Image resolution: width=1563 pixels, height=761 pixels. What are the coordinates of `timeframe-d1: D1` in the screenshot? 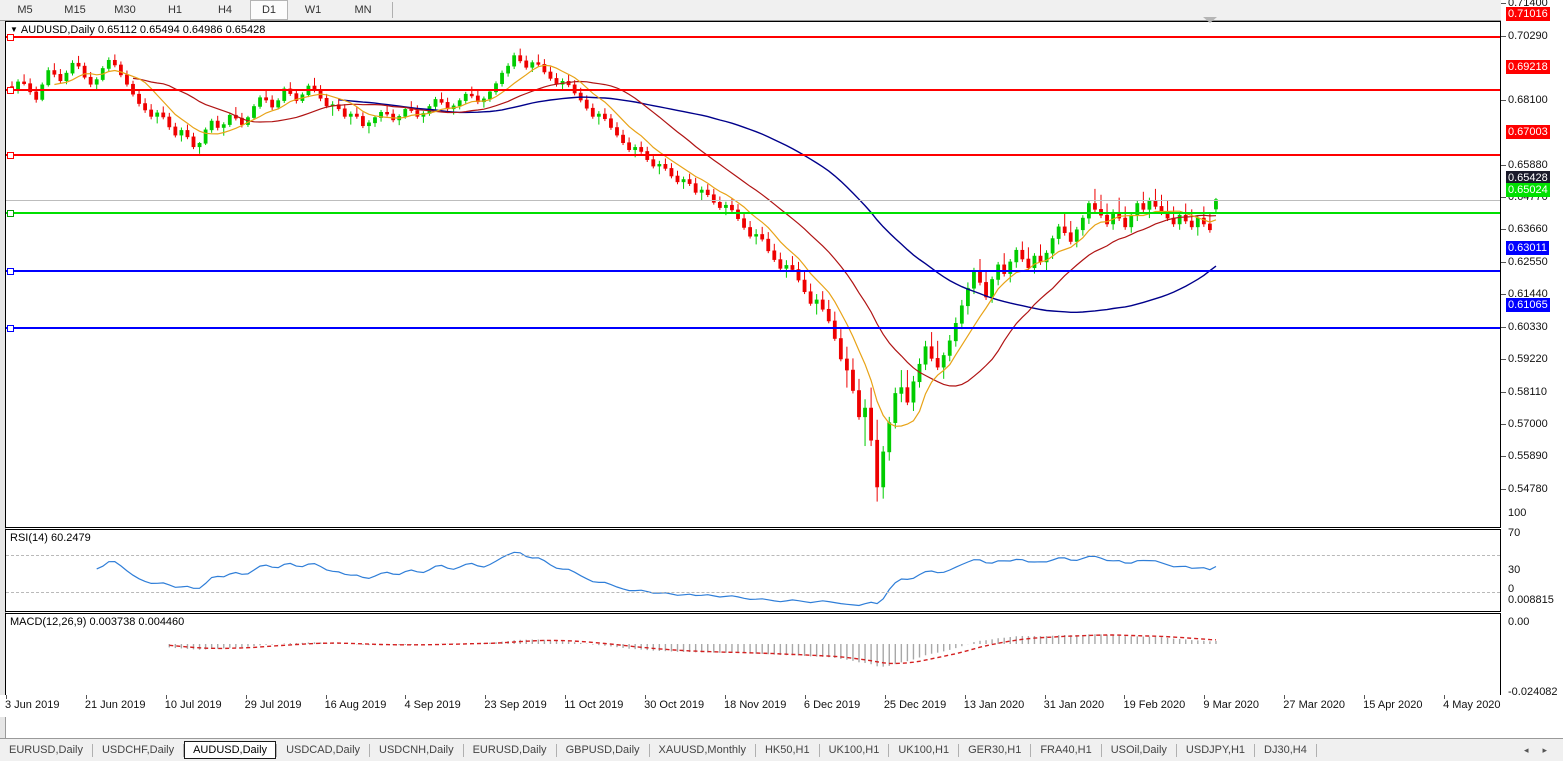 It's located at (269, 10).